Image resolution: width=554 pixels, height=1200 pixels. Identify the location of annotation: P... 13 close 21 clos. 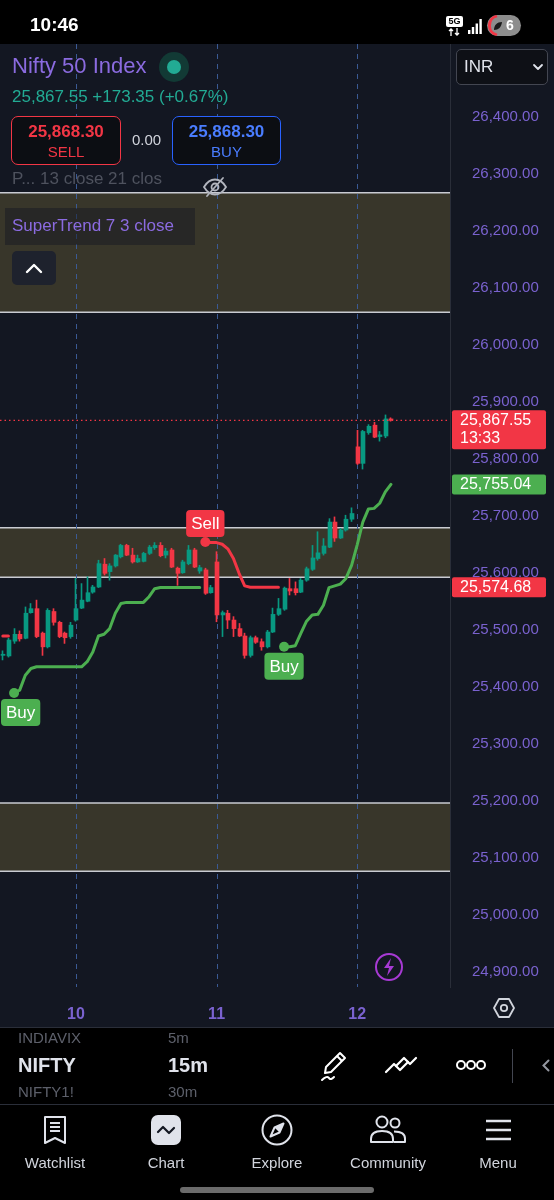
(87, 179).